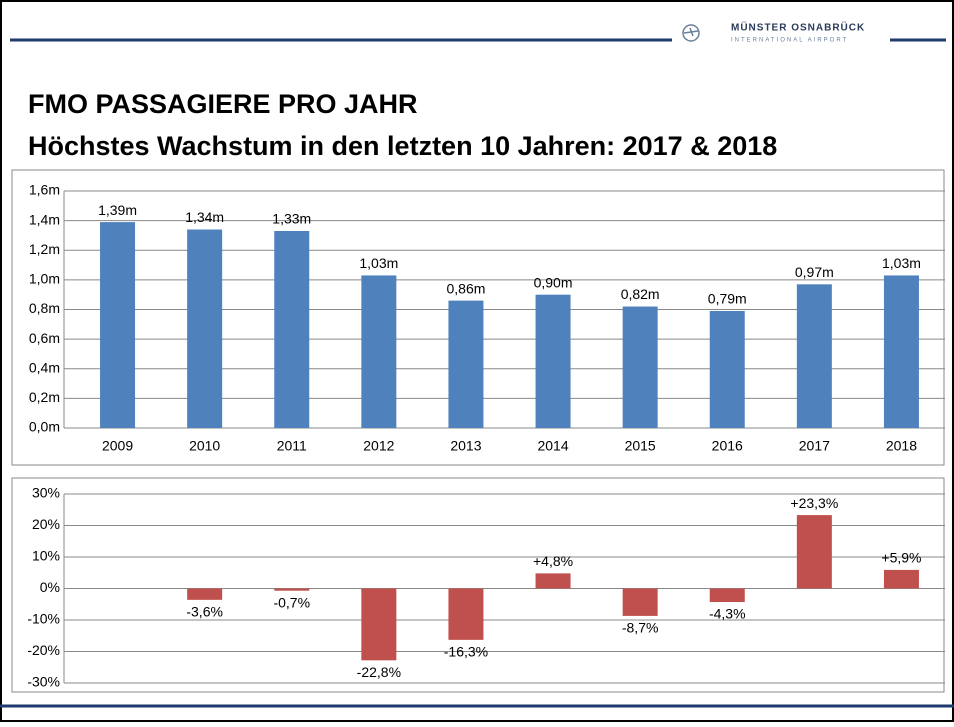  Describe the element at coordinates (553, 561) in the screenshot. I see `data-label: +4,8%` at that location.